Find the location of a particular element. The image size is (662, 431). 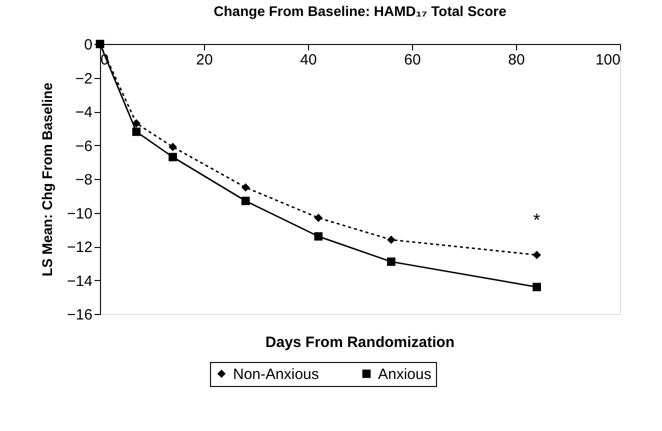

x-tick-label: 20 is located at coordinates (204, 60).